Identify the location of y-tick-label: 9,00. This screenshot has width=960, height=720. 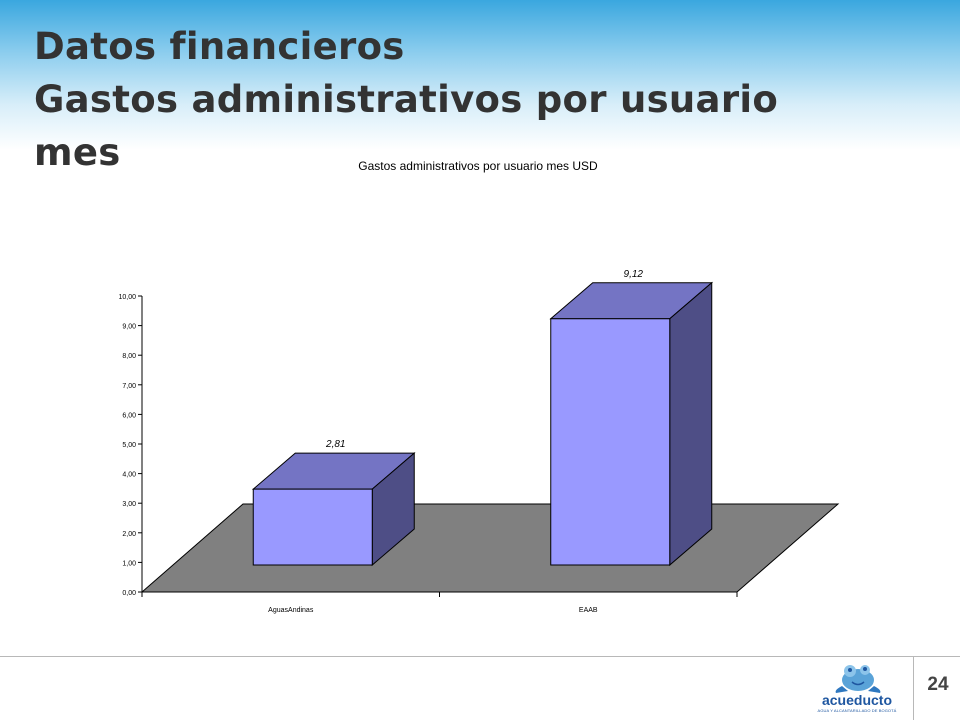
(129, 327).